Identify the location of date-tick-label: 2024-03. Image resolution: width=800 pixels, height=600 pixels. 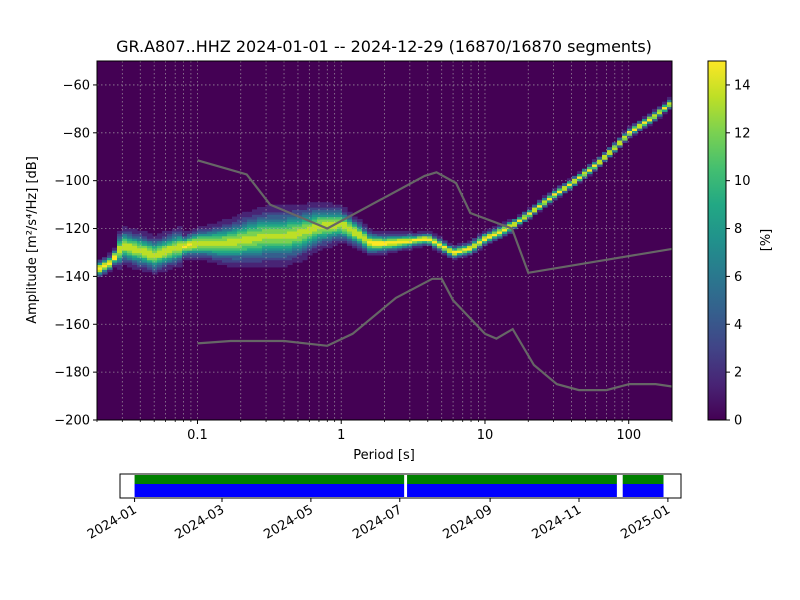
(199, 522).